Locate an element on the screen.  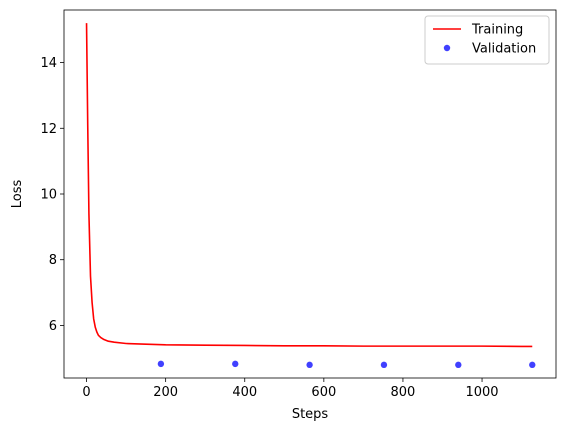
y-axis-ticks: 6 8 10 12 14 is located at coordinates (52, 195).